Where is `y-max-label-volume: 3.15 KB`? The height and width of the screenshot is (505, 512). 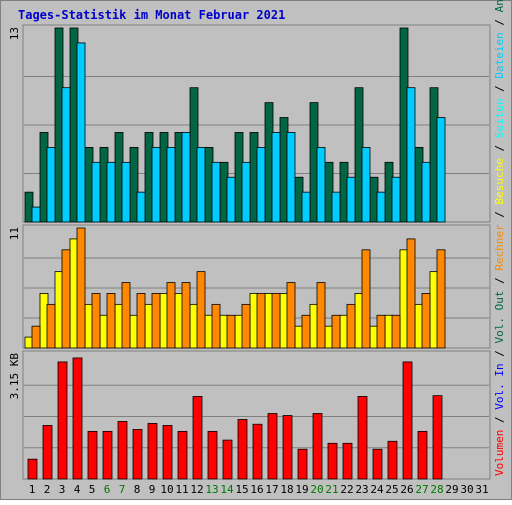 y-max-label-volume: 3.15 KB is located at coordinates (14, 376).